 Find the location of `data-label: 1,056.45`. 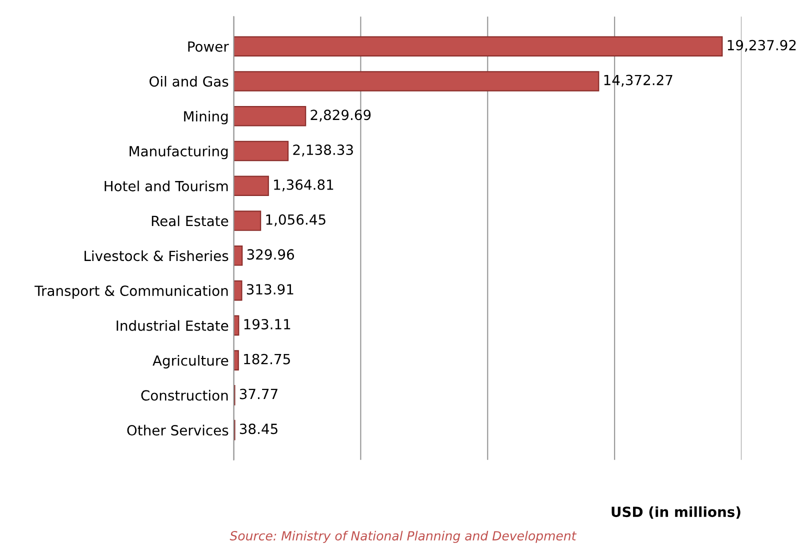

data-label: 1,056.45 is located at coordinates (296, 220).